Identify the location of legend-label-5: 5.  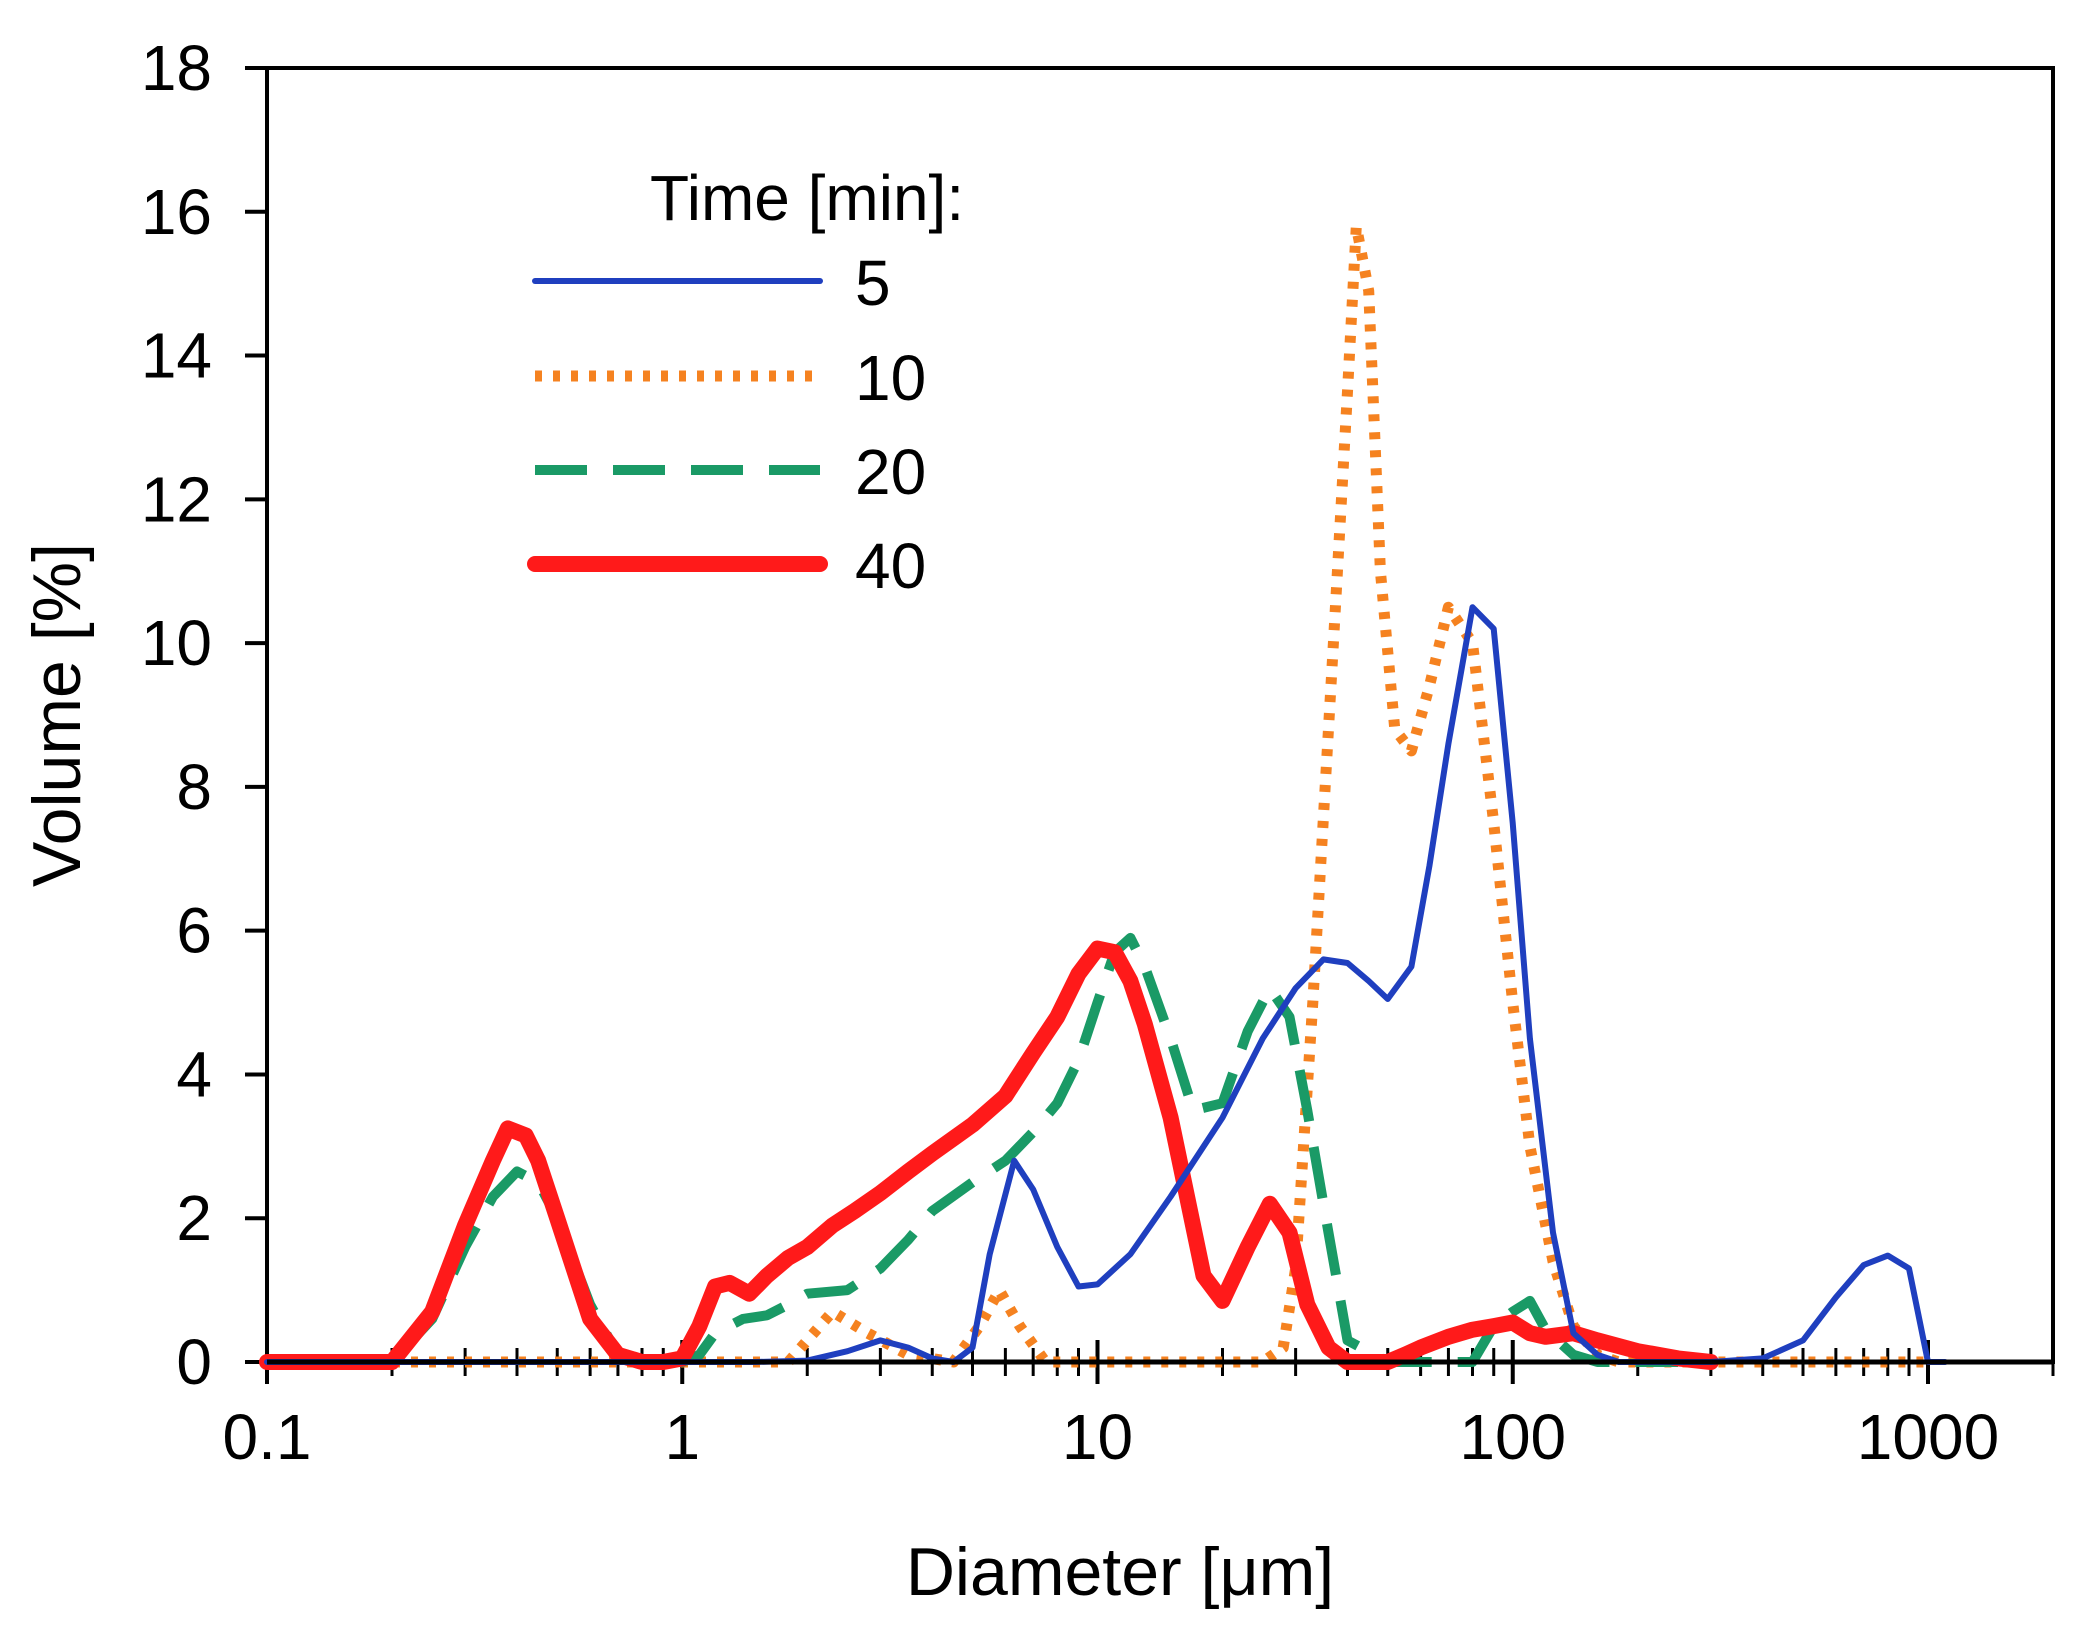
(873, 283).